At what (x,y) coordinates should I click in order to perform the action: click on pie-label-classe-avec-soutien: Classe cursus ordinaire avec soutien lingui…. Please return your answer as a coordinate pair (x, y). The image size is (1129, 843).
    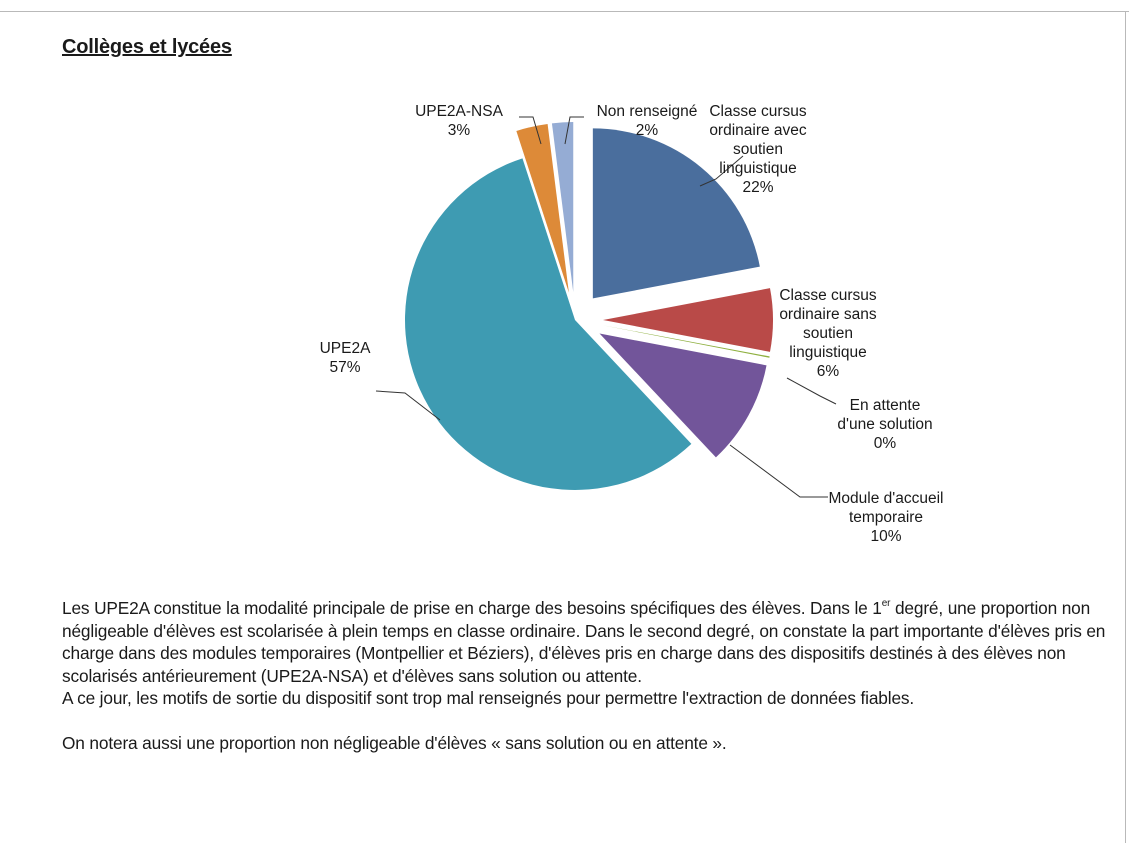
    Looking at the image, I should click on (758, 149).